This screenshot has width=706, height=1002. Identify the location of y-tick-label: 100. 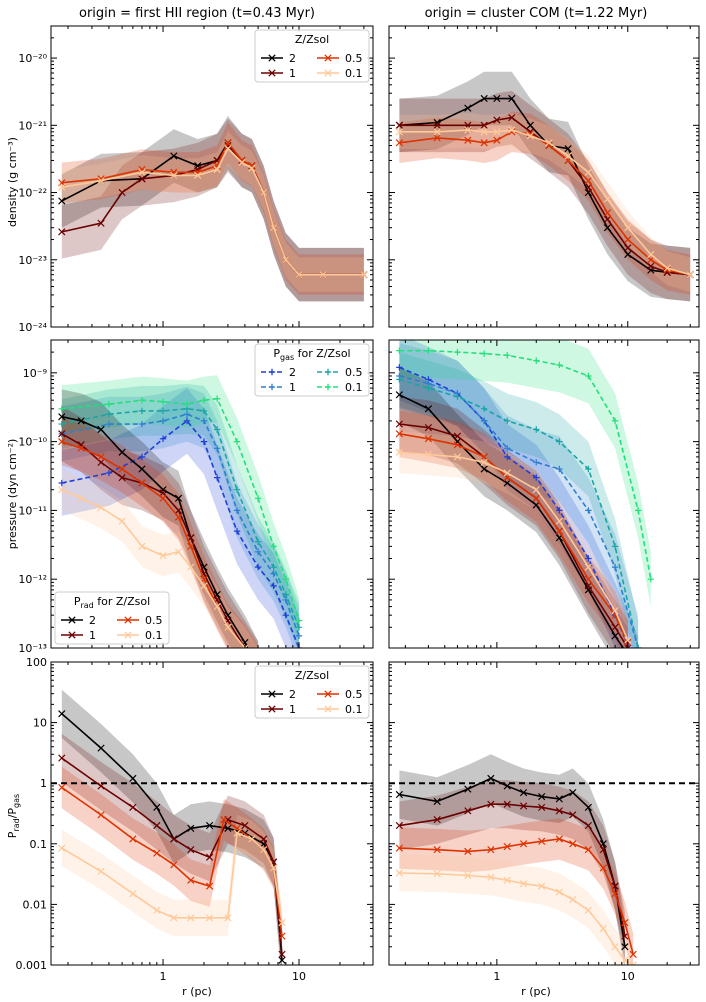
(36, 662).